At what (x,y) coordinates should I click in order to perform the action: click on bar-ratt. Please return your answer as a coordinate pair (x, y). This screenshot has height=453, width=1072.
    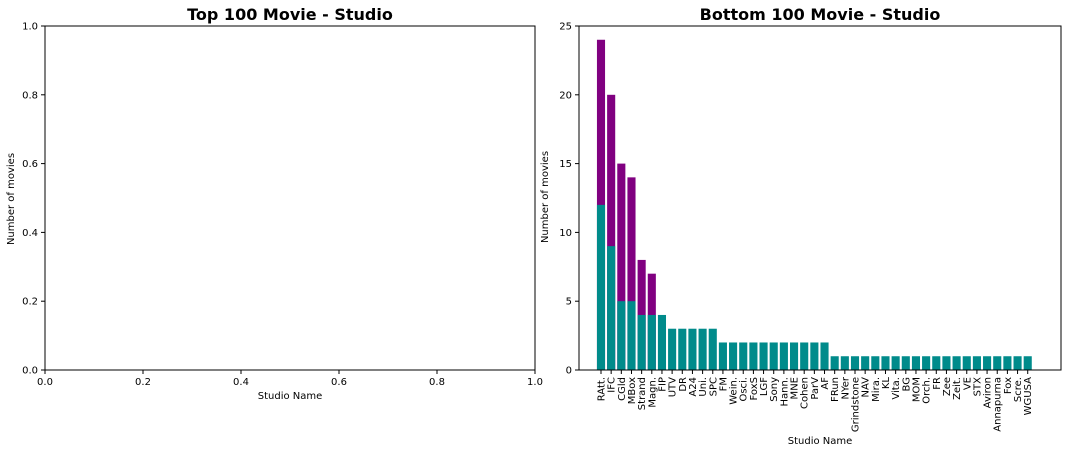
    Looking at the image, I should click on (601, 287).